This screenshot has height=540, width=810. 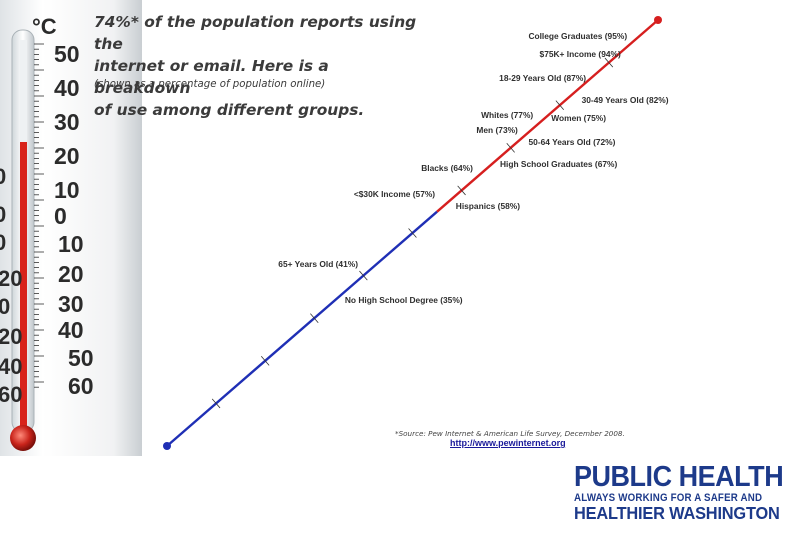 What do you see at coordinates (580, 53) in the screenshot?
I see `group-label: $75K+ Income (94%)` at bounding box center [580, 53].